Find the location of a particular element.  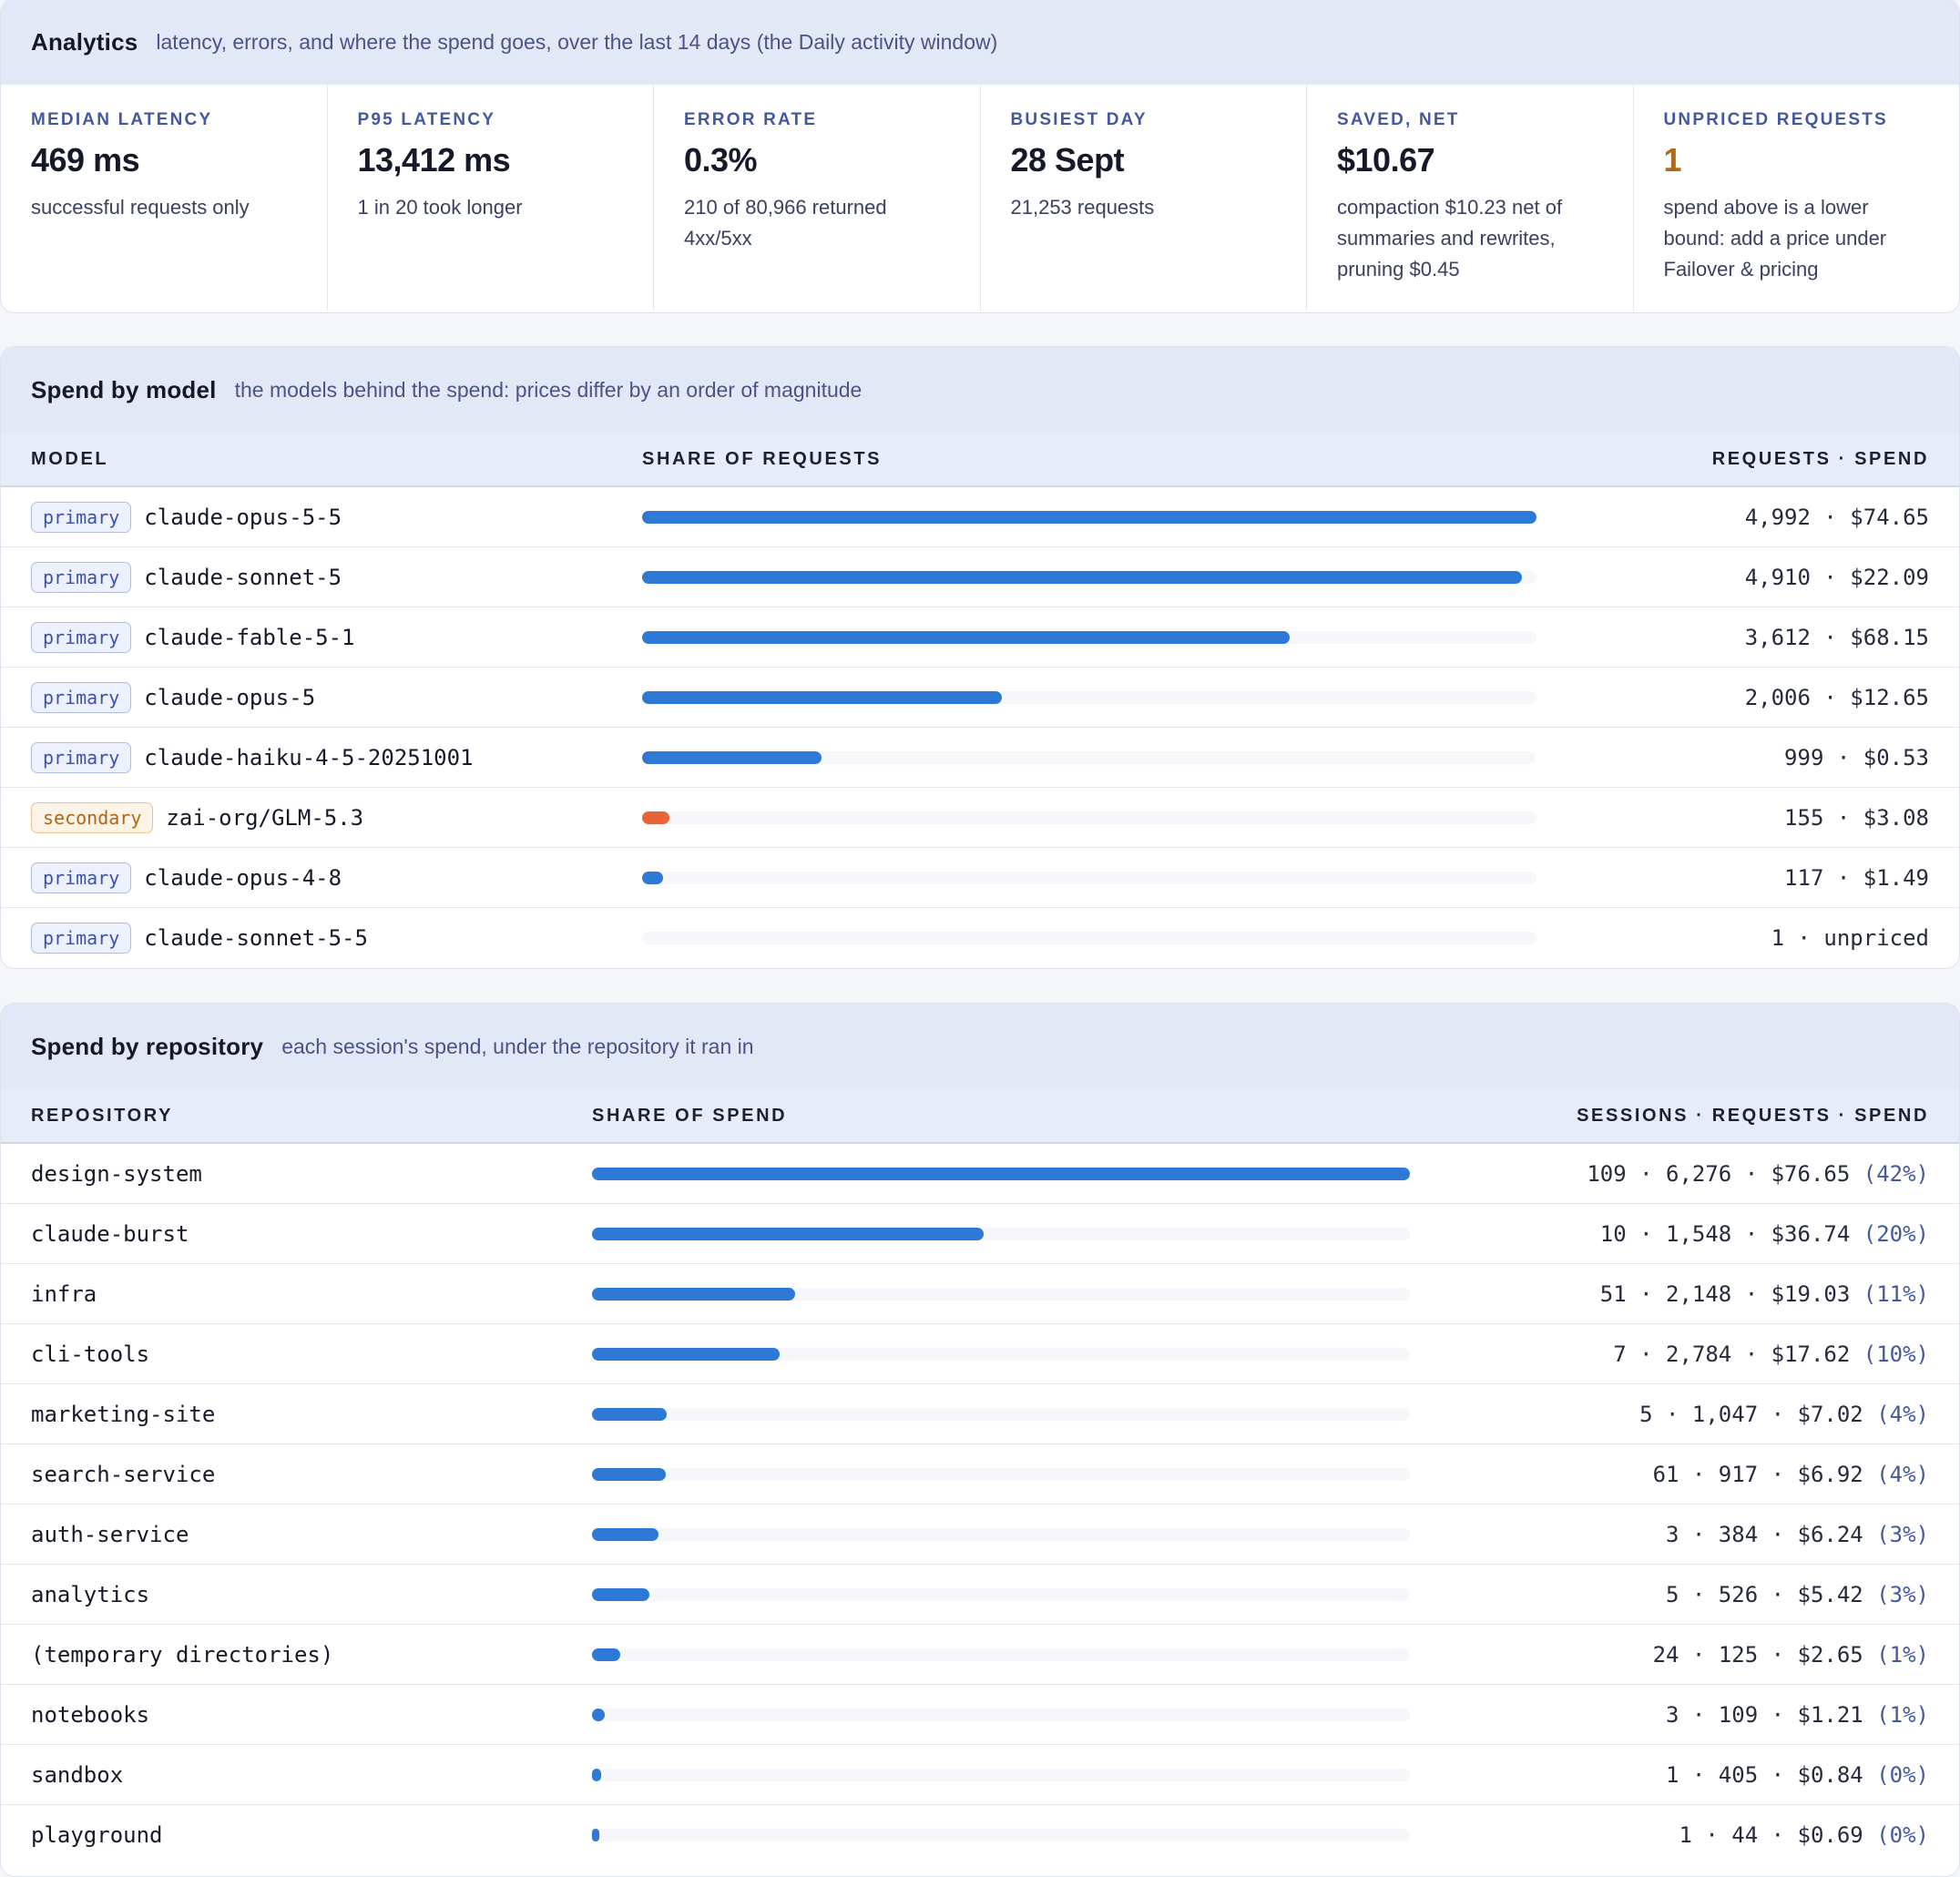

table-row: primary claude-opus-5-5 4,992 · $74.65 is located at coordinates (980, 517).